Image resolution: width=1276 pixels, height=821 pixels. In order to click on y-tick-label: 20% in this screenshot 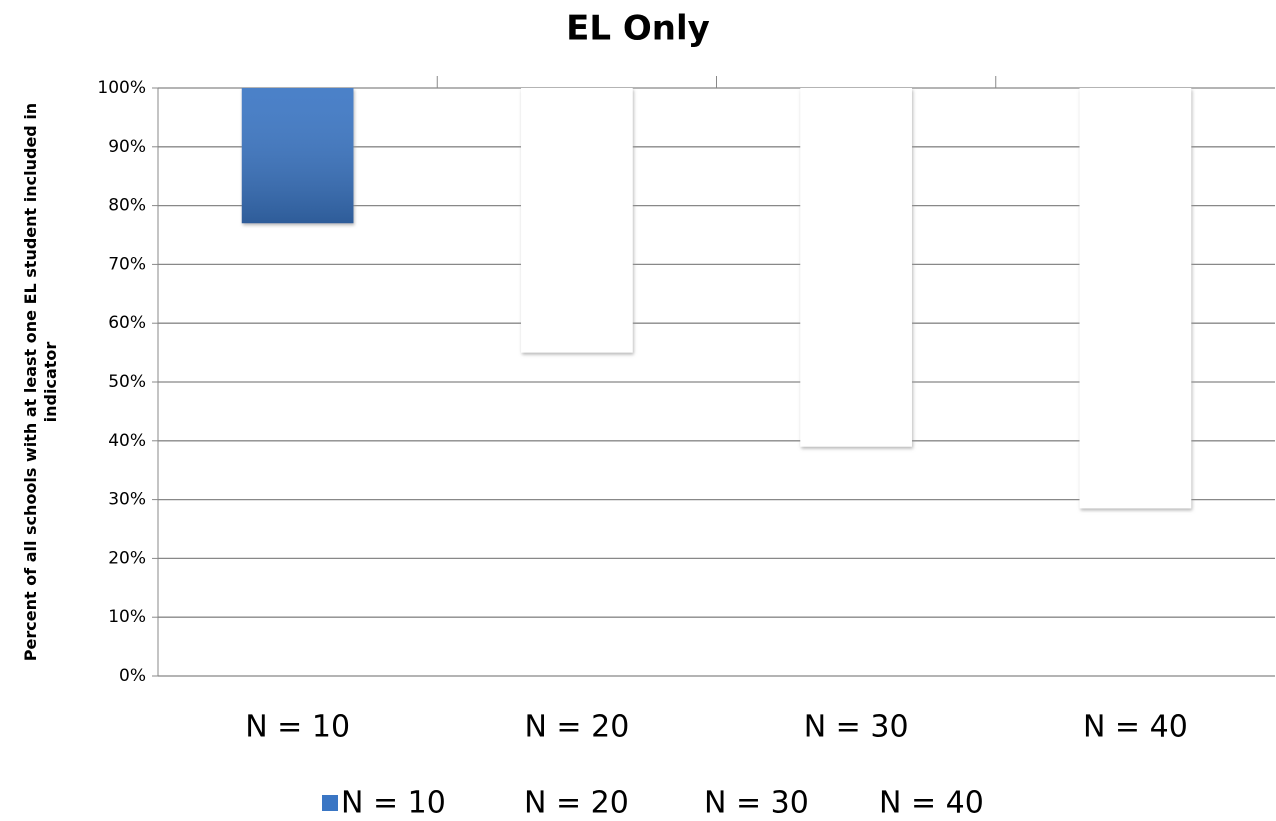, I will do `click(127, 558)`.